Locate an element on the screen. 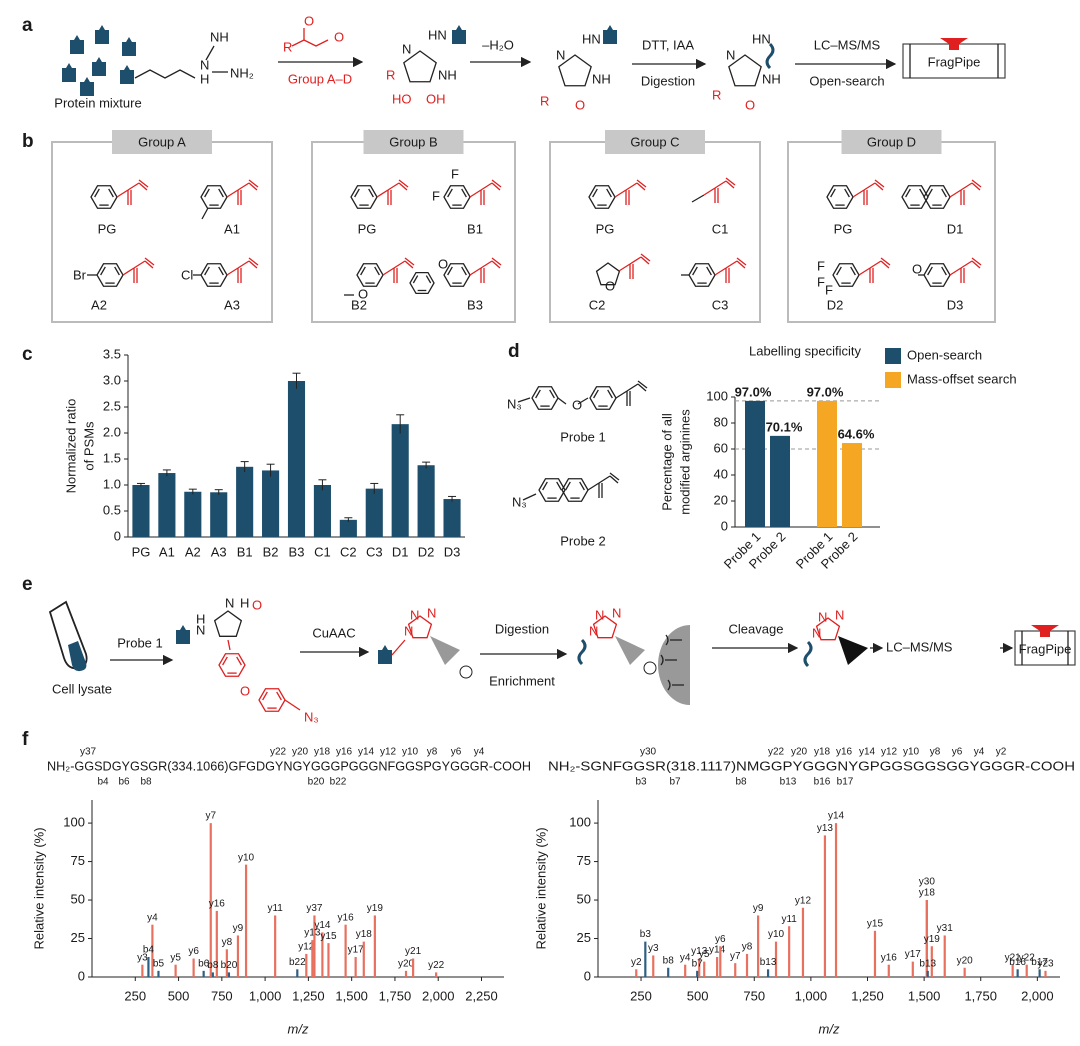 Image resolution: width=1080 pixels, height=1046 pixels. value-label: 64.6% is located at coordinates (856, 433).